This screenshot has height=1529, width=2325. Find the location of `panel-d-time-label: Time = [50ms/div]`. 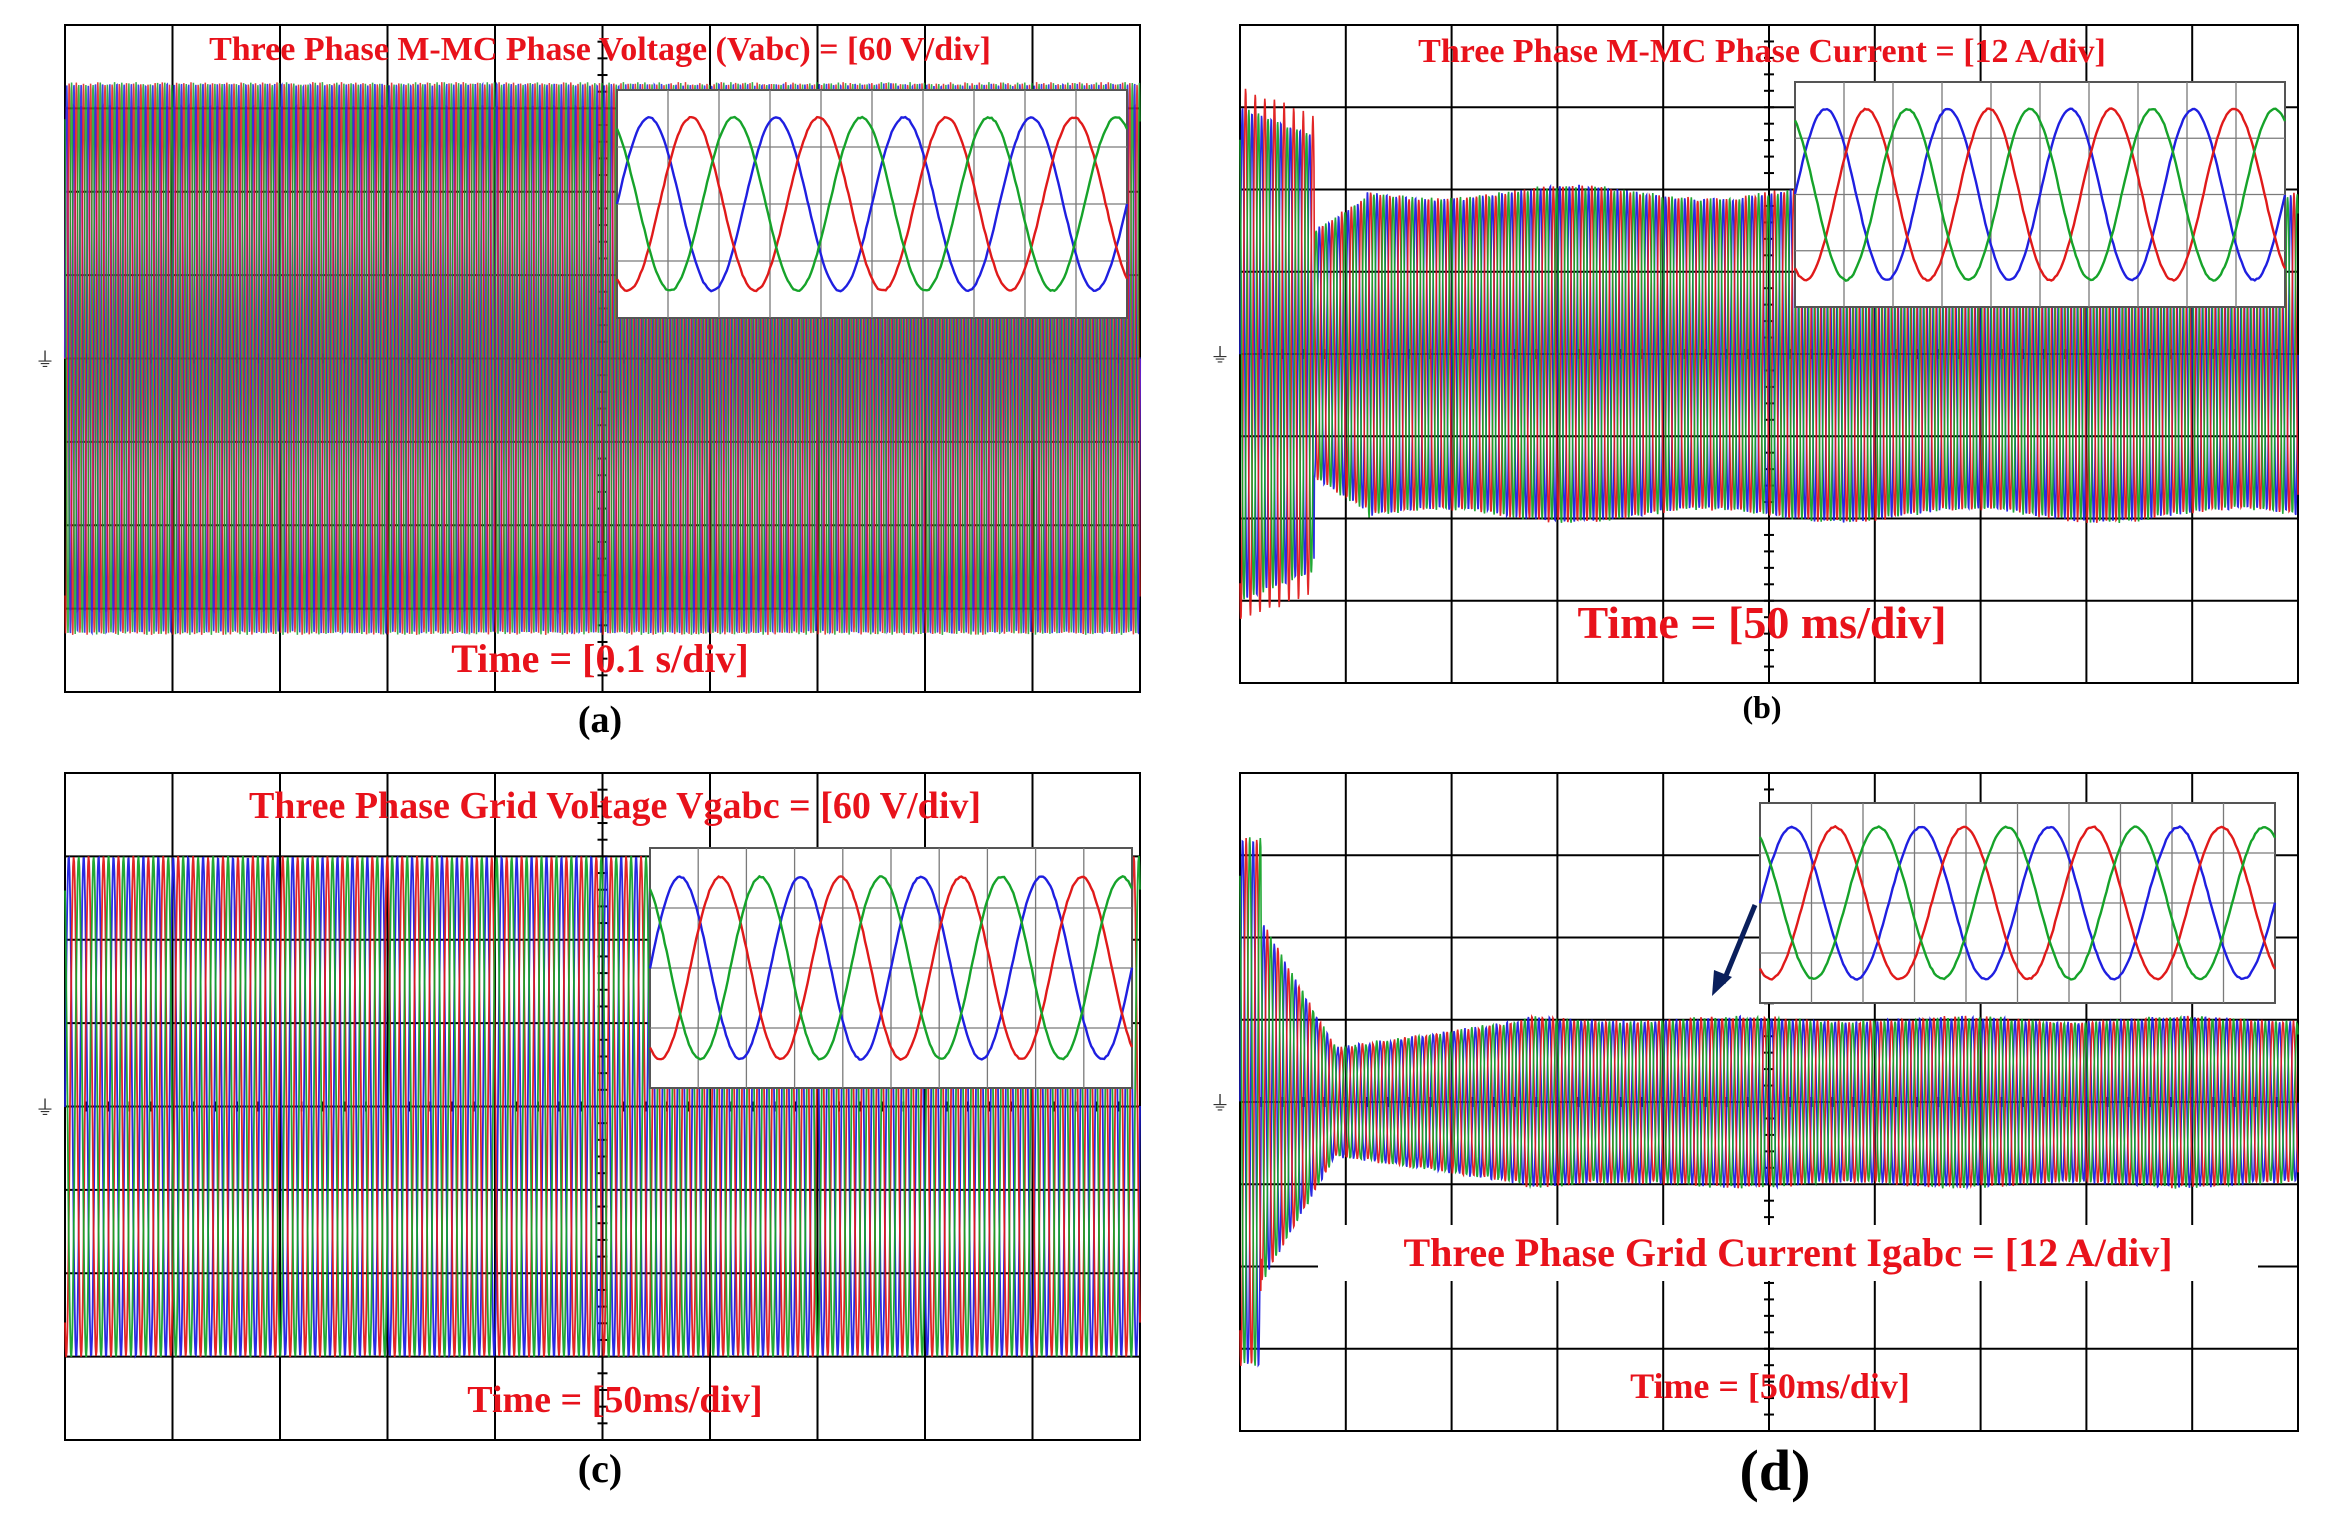

panel-d-time-label: Time = [50ms/div] is located at coordinates (1770, 1386).